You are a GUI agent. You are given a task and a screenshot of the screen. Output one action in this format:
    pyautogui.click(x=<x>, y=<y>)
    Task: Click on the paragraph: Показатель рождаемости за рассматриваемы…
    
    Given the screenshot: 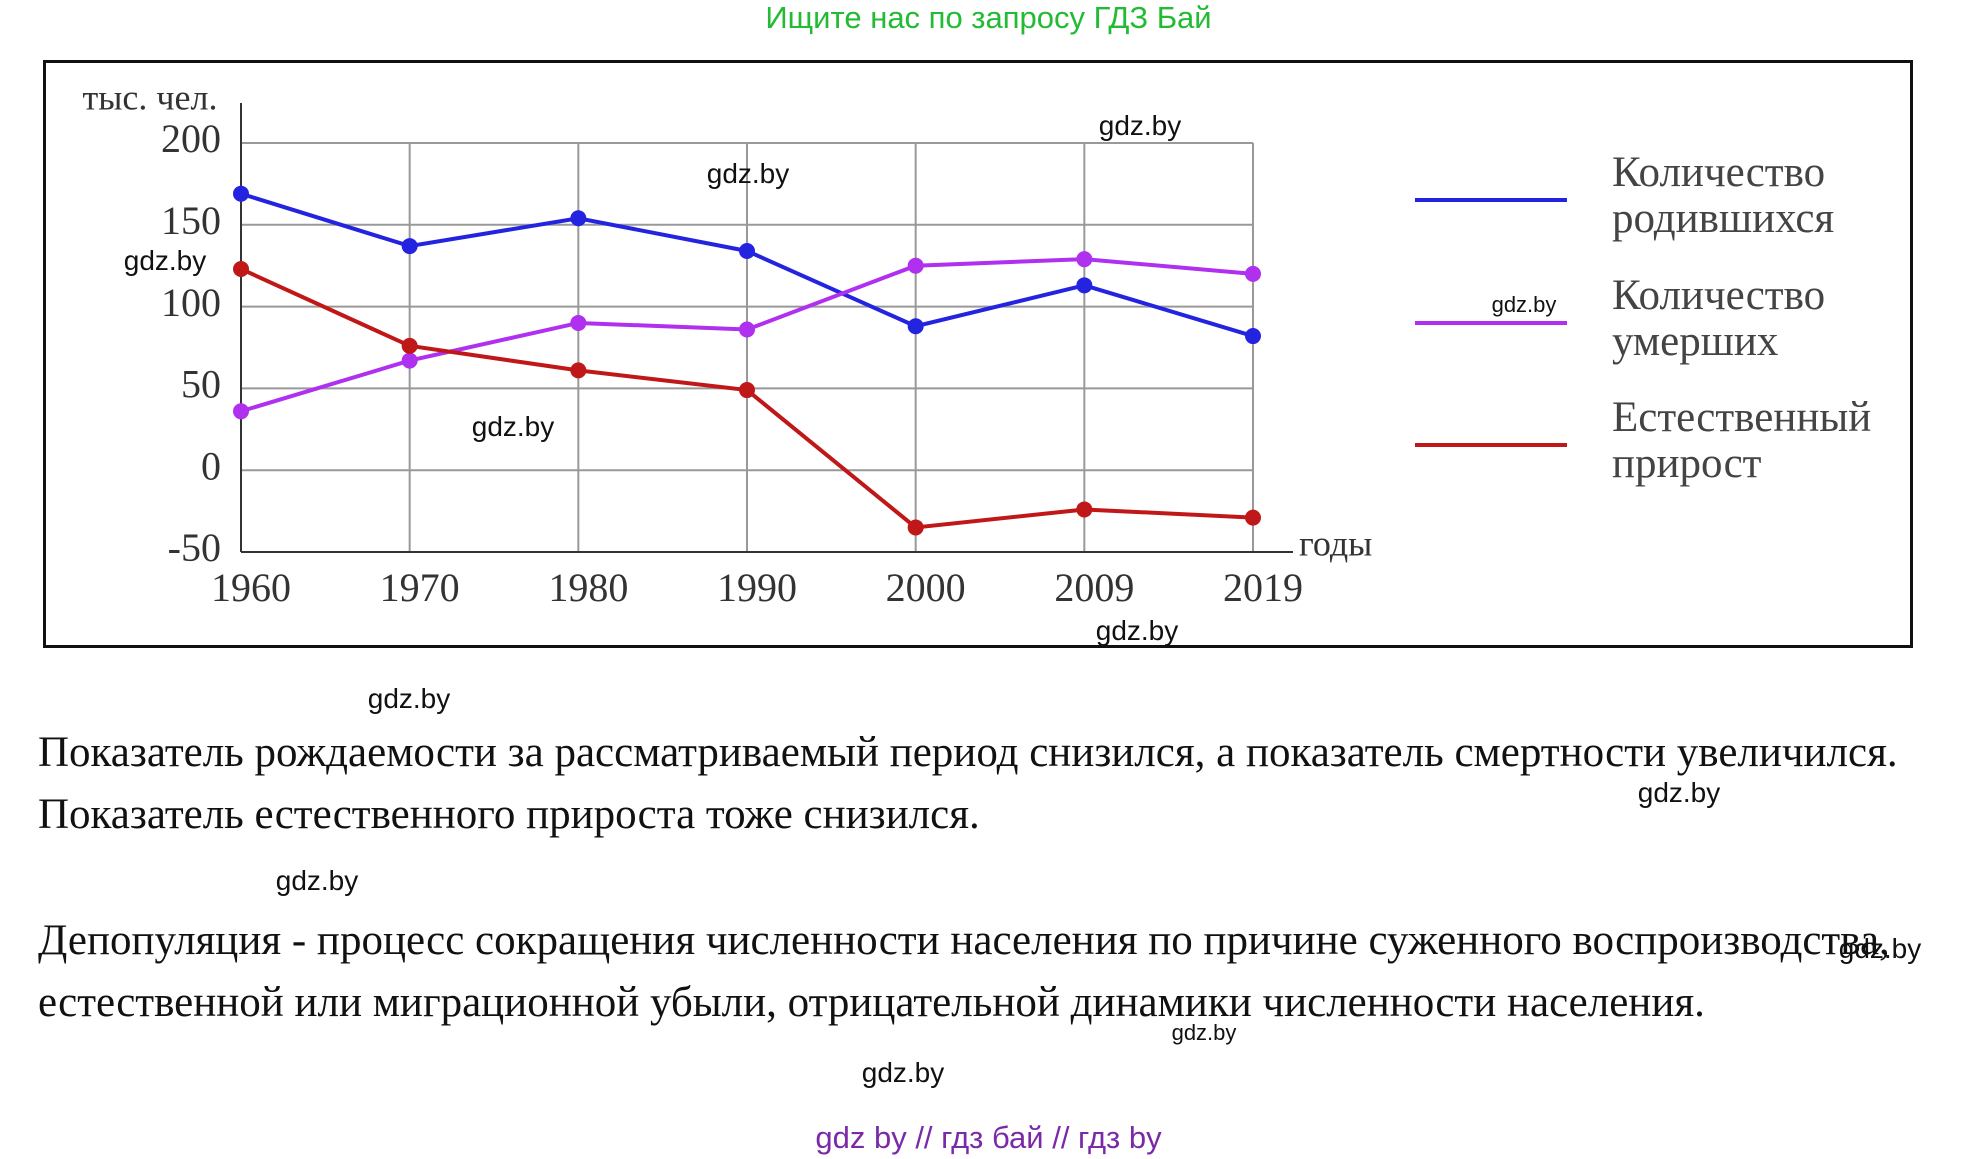 What is the action you would take?
    pyautogui.click(x=968, y=783)
    